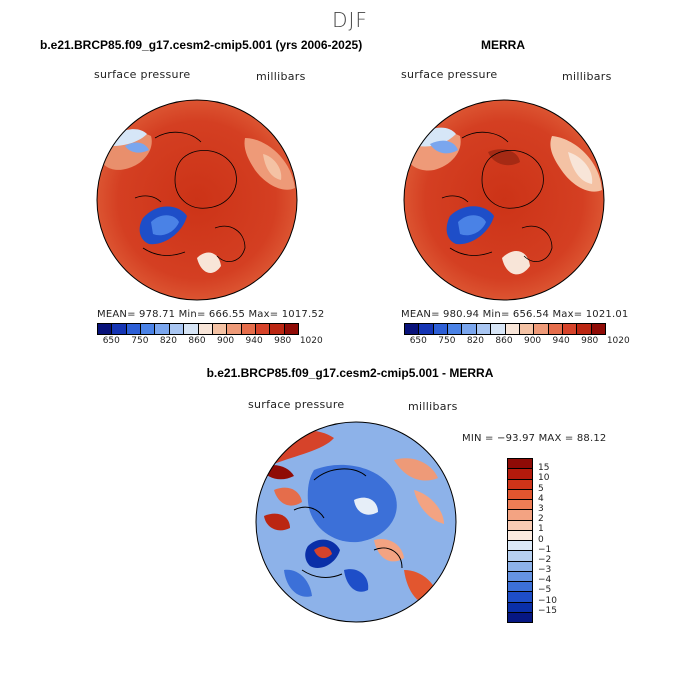 The width and height of the screenshot is (700, 700). I want to click on diff-polar-map, so click(356, 522).